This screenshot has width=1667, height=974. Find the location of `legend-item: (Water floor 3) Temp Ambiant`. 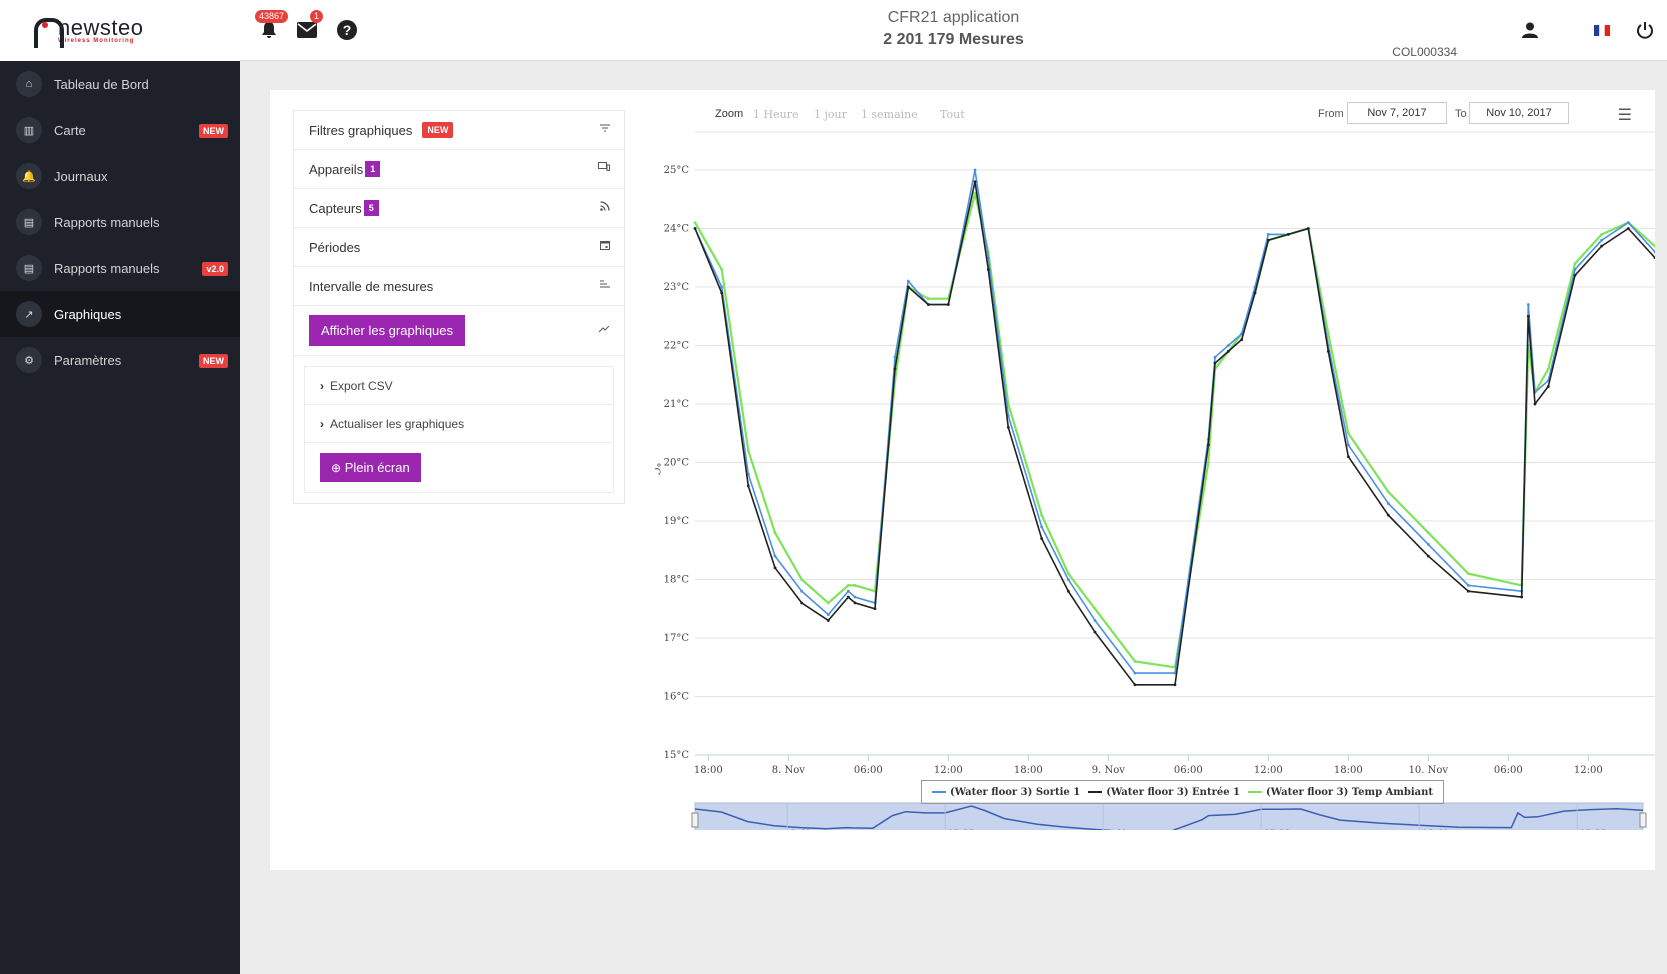

legend-item: (Water floor 3) Temp Ambiant is located at coordinates (1340, 792).